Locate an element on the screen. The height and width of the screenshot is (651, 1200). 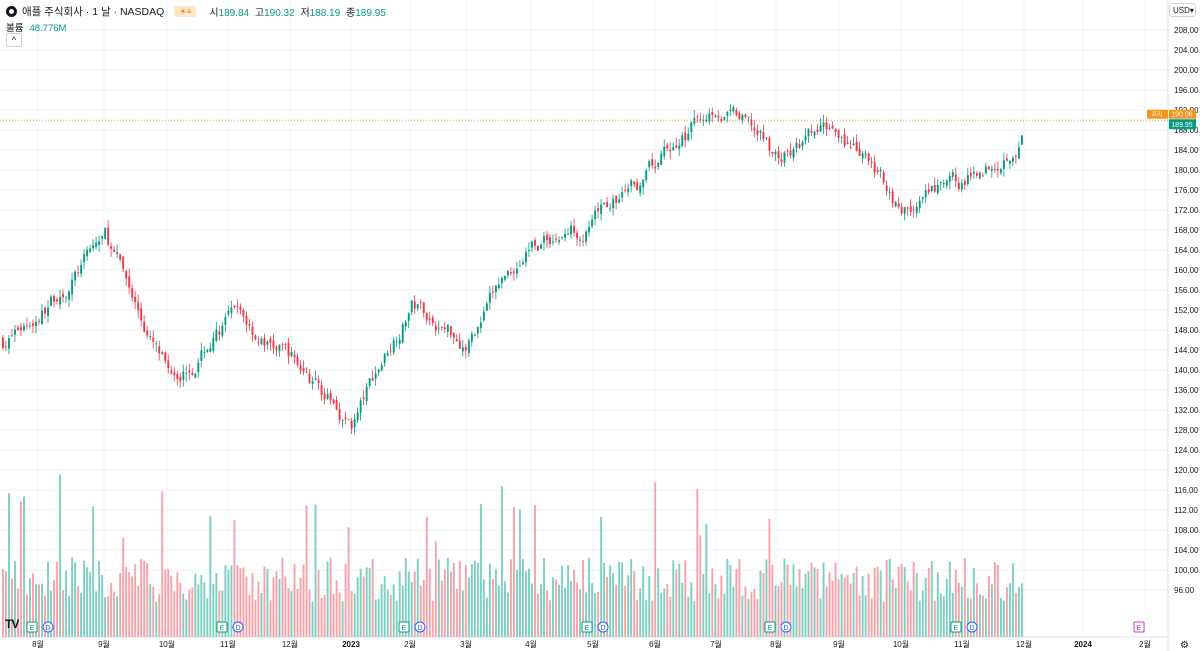
gear-icon: ⚙ is located at coordinates (1184, 645).